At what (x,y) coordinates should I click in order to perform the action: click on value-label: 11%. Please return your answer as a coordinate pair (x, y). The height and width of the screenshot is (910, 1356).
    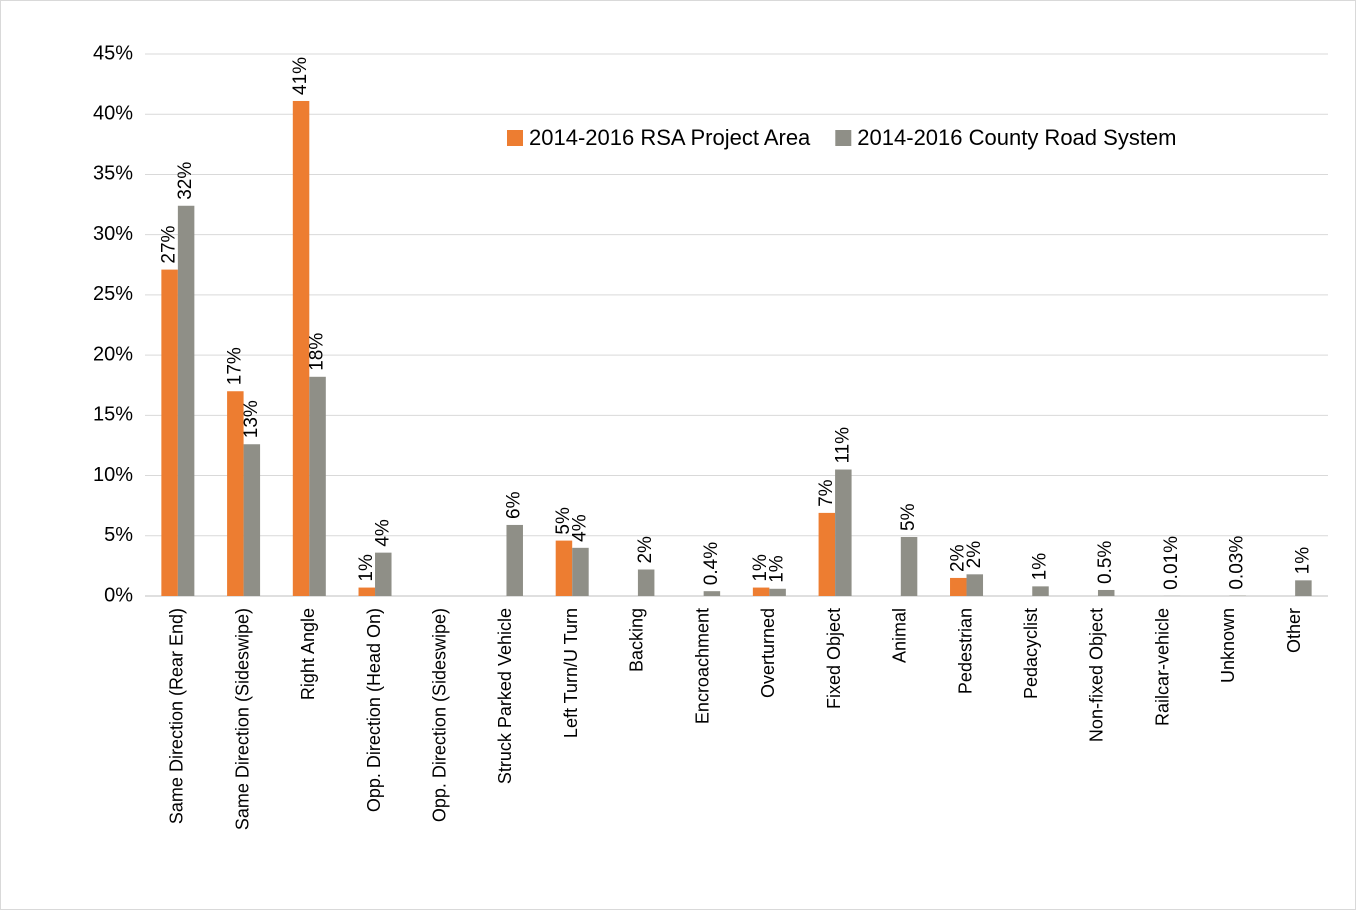
    Looking at the image, I should click on (842, 445).